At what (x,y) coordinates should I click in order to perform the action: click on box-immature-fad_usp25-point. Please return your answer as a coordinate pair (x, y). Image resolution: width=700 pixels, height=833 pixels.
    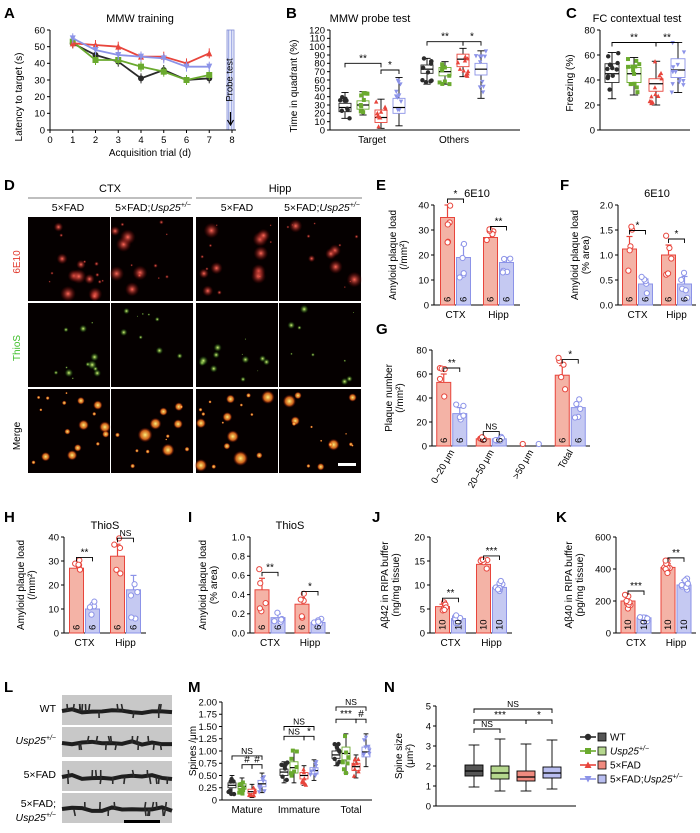
    Looking at the image, I should click on (314, 770).